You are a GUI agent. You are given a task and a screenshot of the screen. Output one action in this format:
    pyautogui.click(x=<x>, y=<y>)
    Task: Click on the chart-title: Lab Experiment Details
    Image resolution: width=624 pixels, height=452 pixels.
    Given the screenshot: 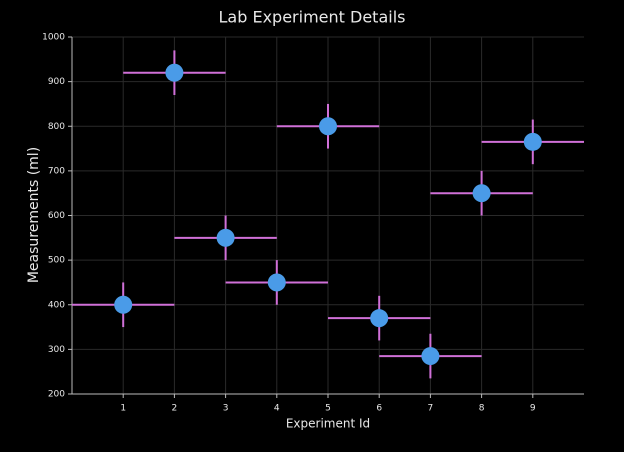 What is the action you would take?
    pyautogui.click(x=312, y=17)
    